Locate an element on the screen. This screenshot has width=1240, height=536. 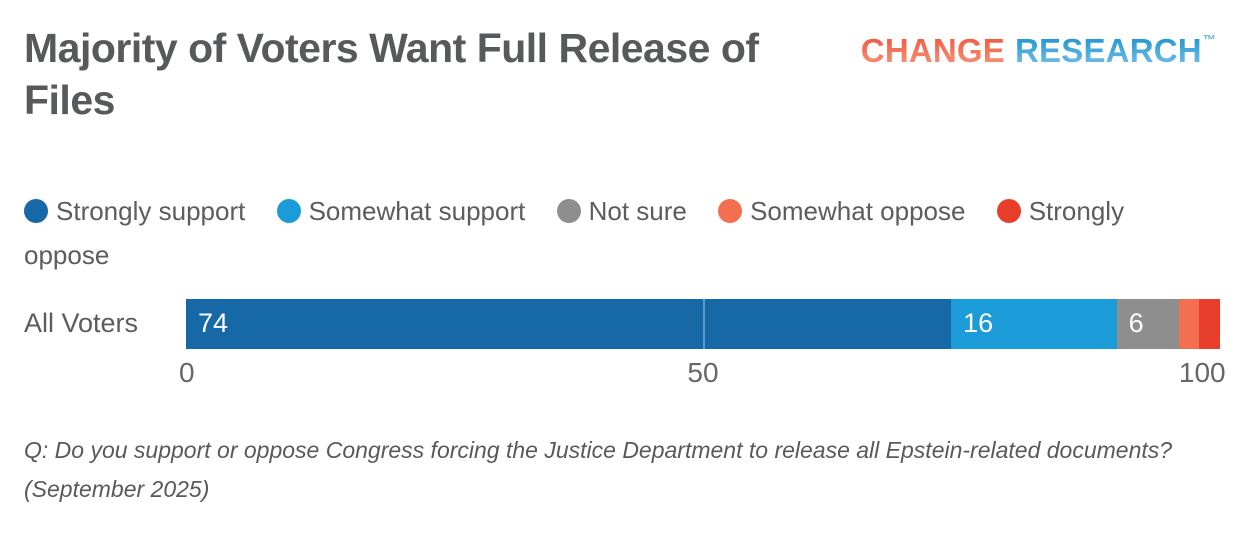
x-axis: 0 50 100 is located at coordinates (702, 370).